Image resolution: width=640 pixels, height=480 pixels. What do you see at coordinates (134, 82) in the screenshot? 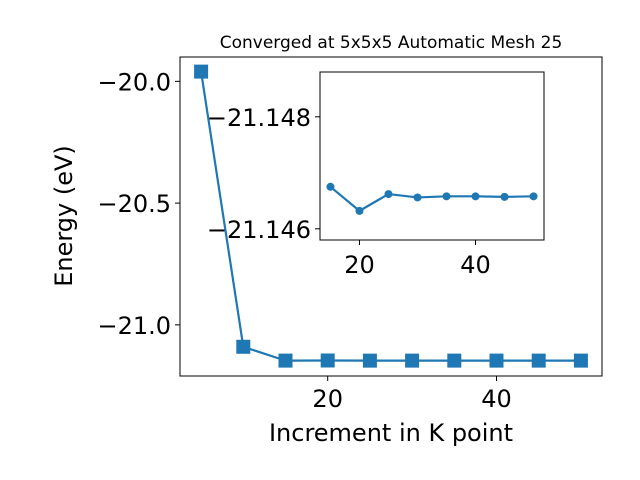
I see `main-y-tick-label: −20.0` at bounding box center [134, 82].